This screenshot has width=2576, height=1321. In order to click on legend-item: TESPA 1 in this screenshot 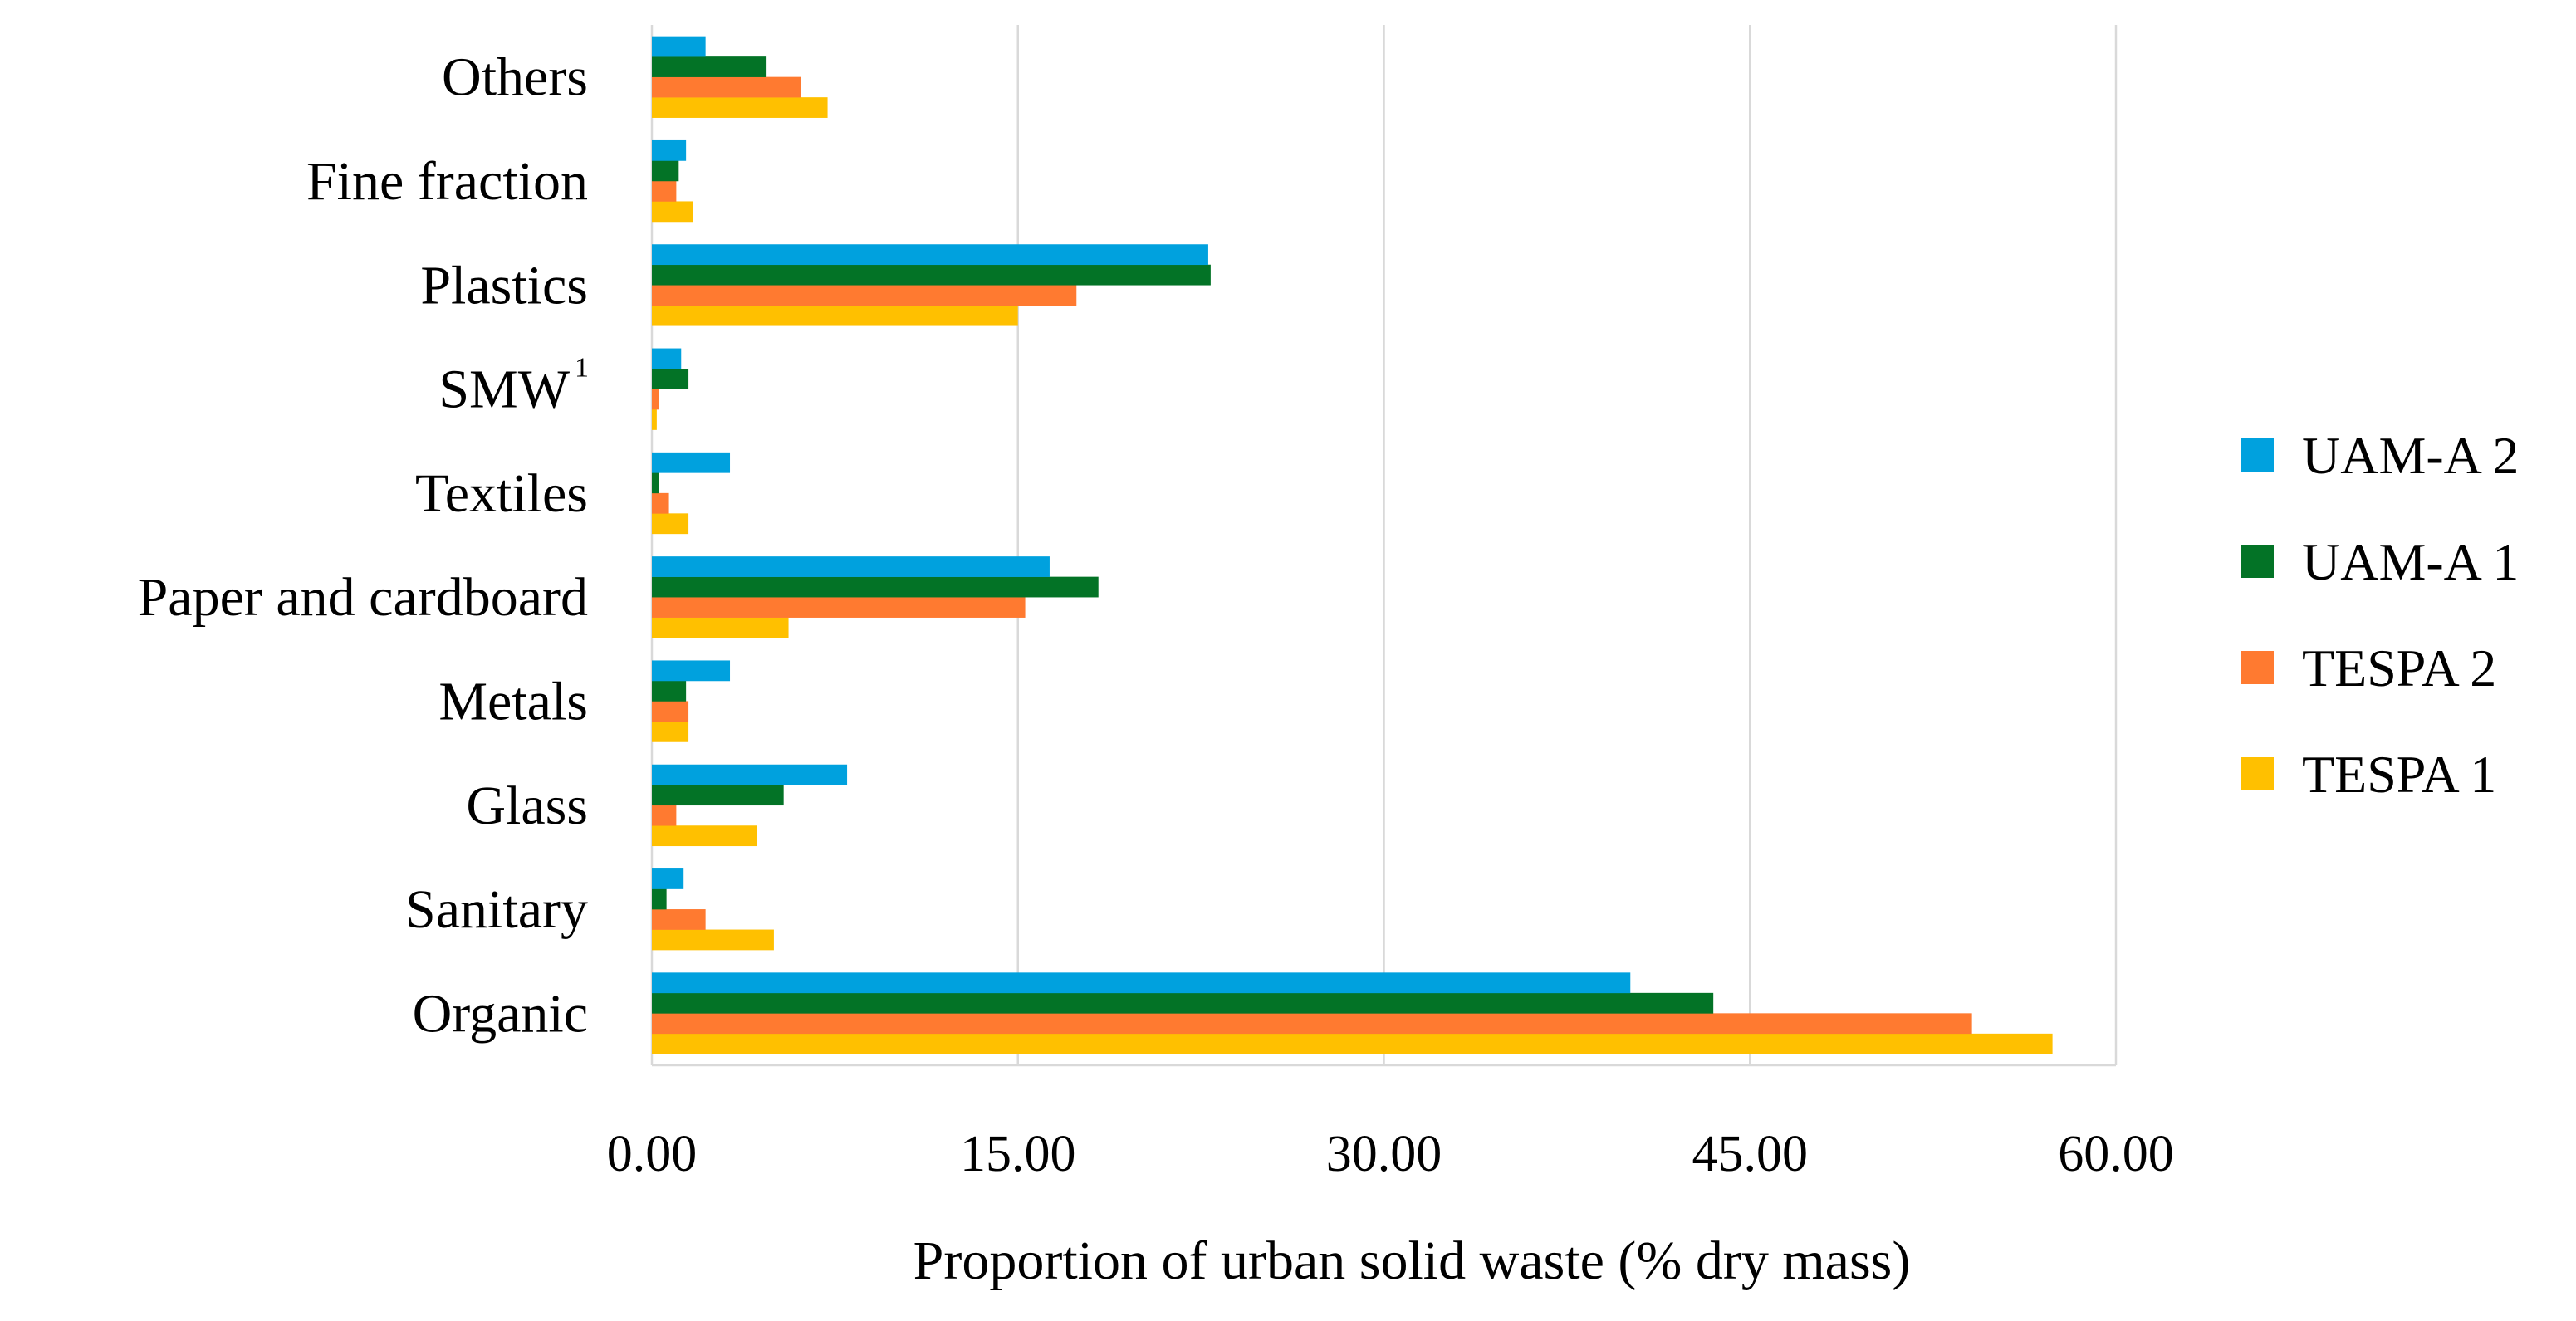, I will do `click(2369, 774)`.